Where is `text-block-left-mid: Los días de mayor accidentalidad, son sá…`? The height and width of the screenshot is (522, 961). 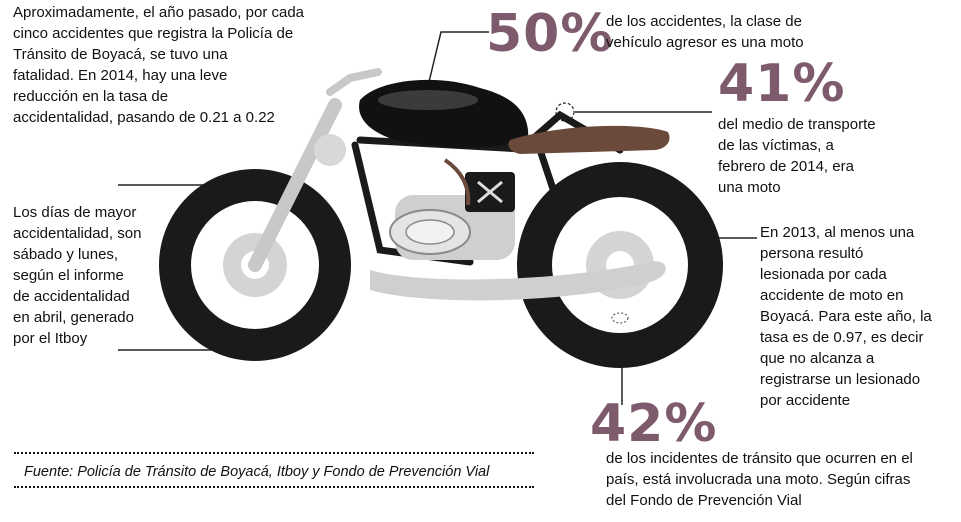
text-block-left-mid: Los días de mayor accidentalidad, son sá… is located at coordinates (77, 275).